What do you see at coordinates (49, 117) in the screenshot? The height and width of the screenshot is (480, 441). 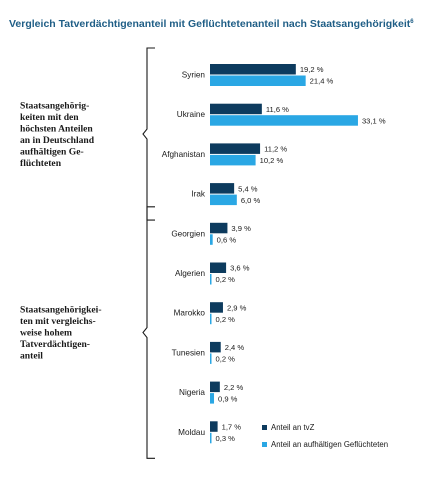 I see `group-label-line: keiten mit den` at bounding box center [49, 117].